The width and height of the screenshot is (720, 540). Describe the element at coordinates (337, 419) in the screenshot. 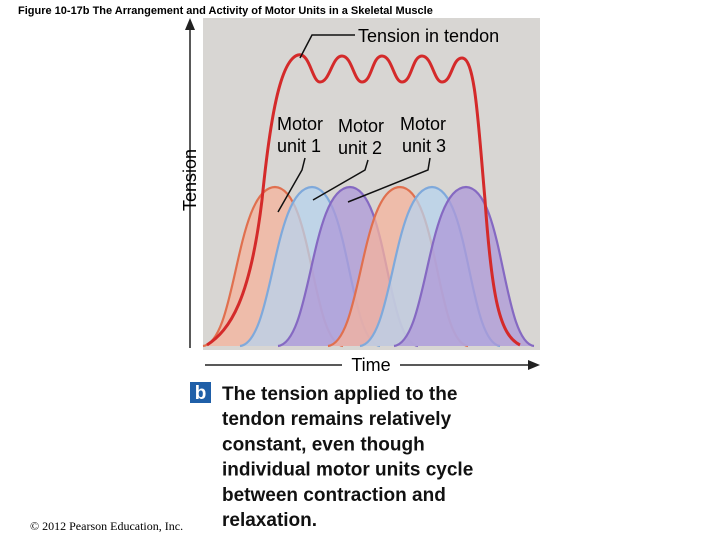

I see `caption-line: tendon remains relatively` at that location.